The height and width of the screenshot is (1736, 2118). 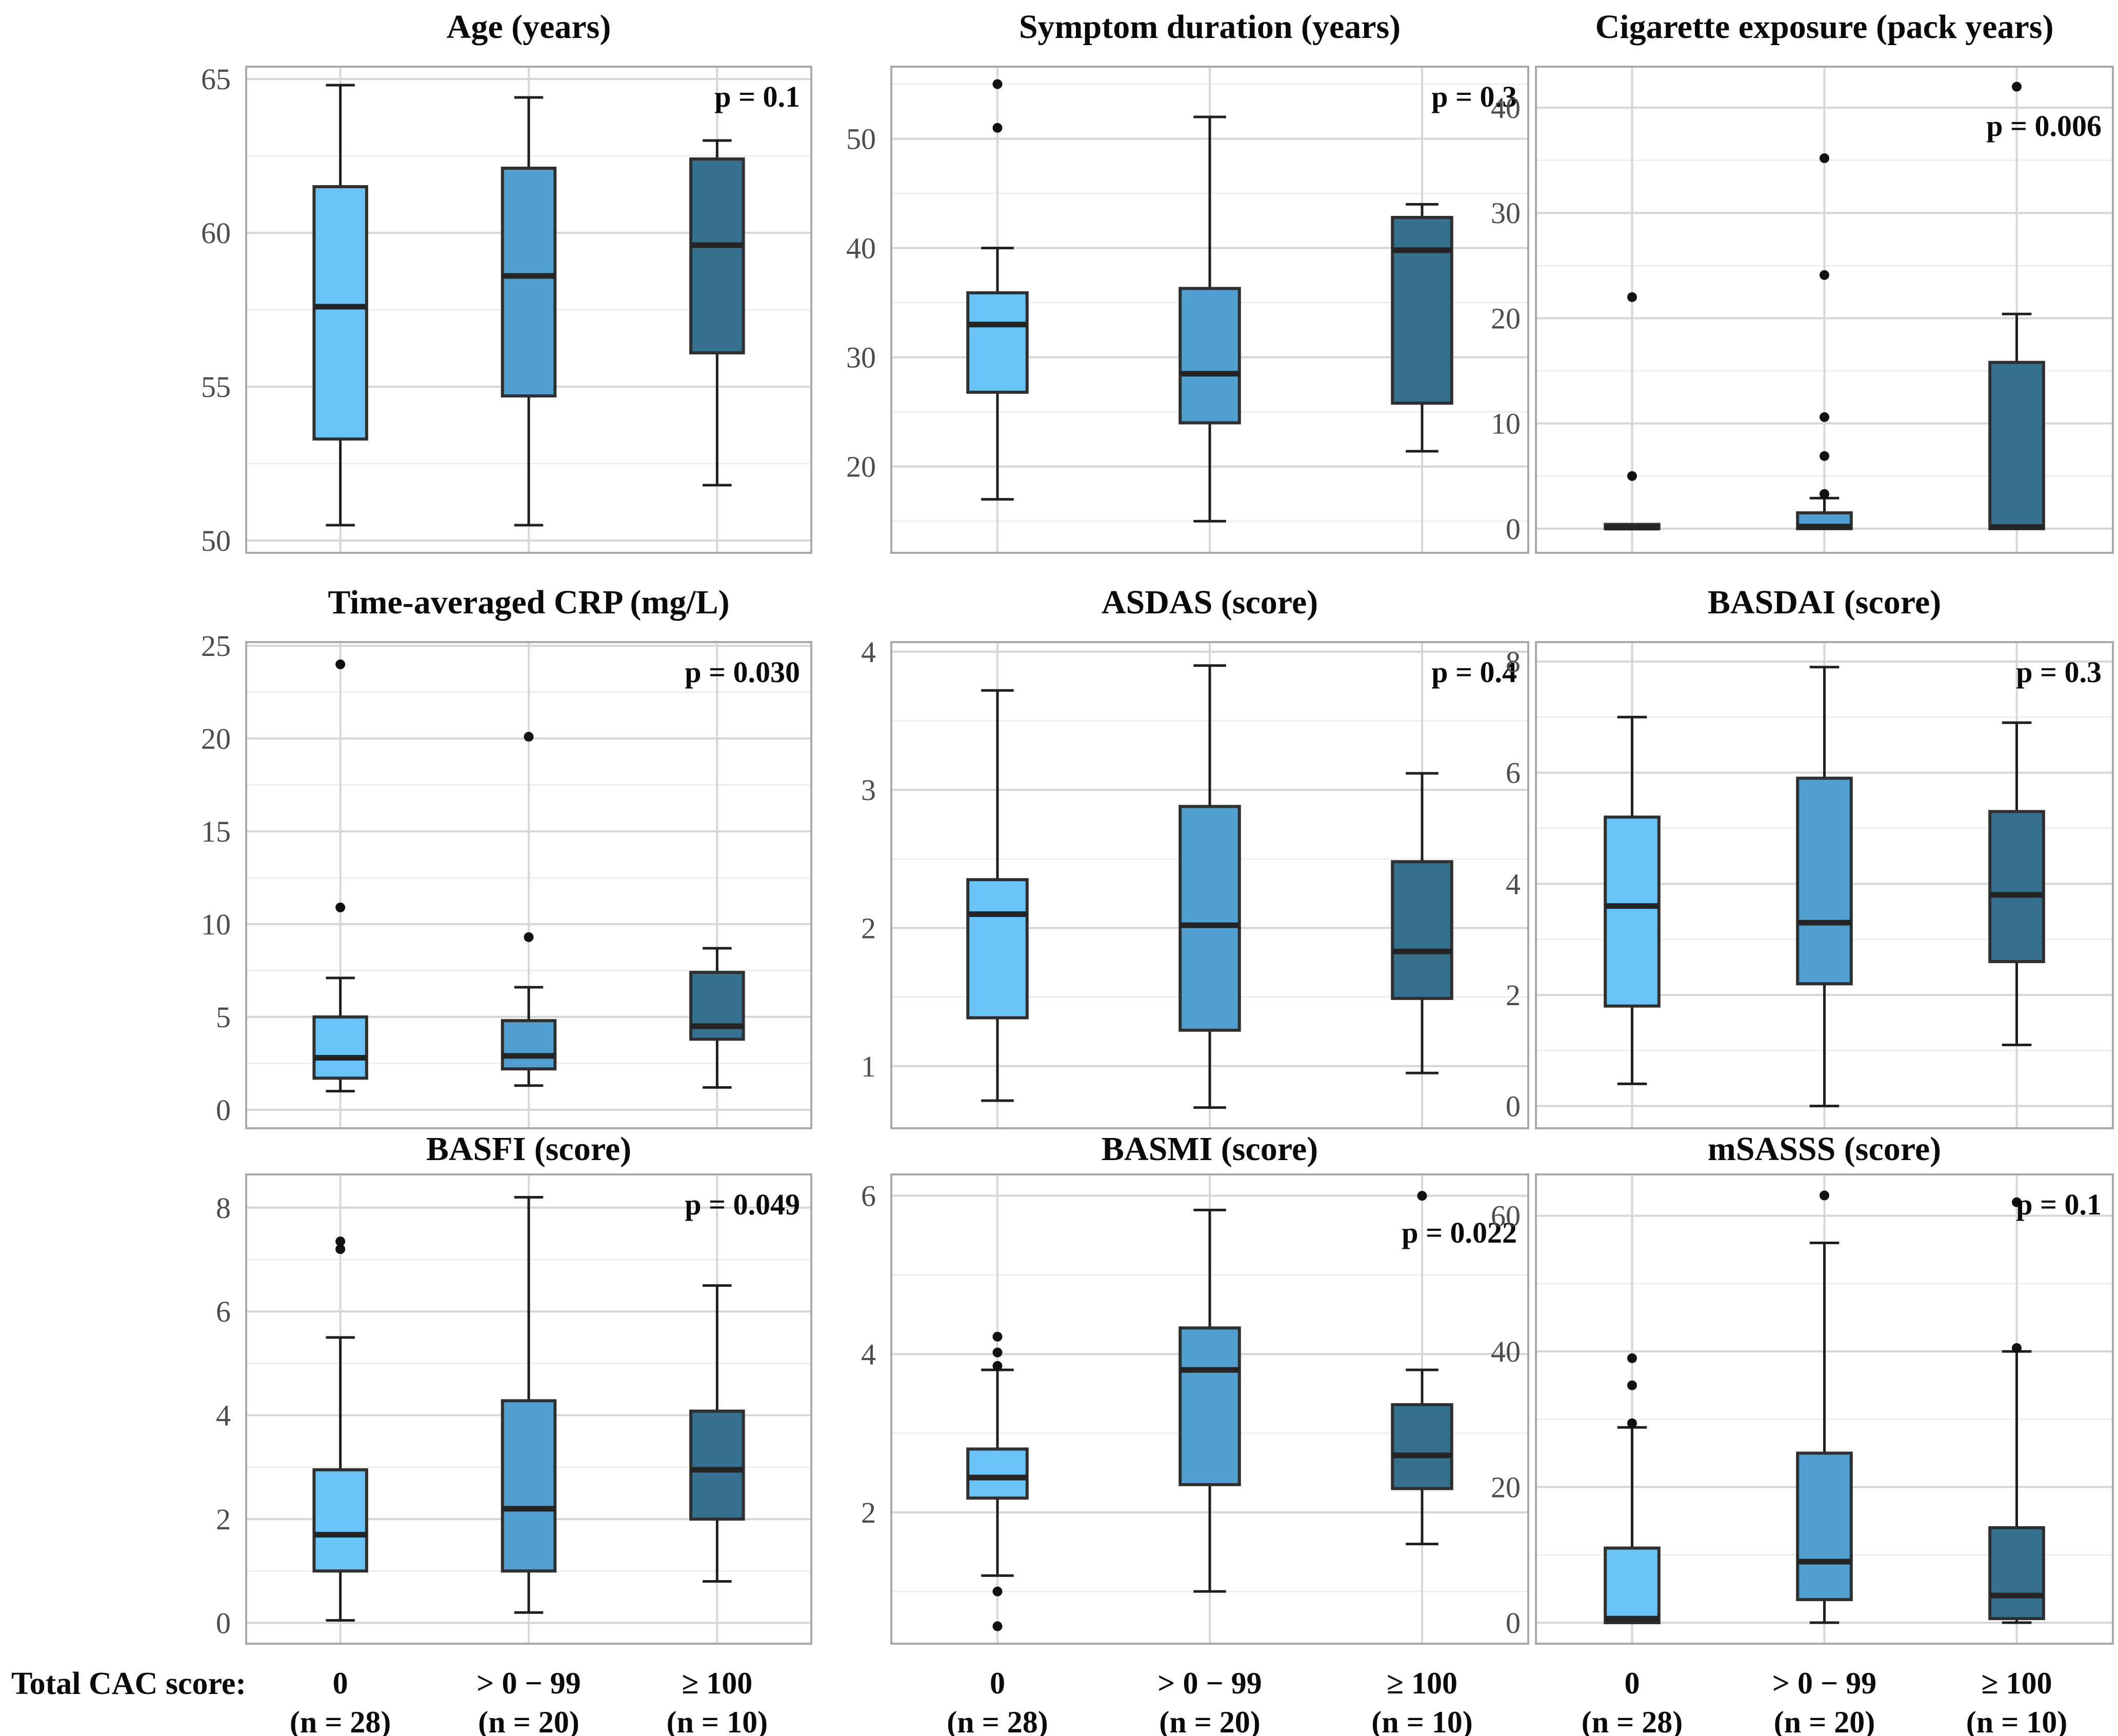 I want to click on p-value-label: p = 0.3, so click(x=2059, y=672).